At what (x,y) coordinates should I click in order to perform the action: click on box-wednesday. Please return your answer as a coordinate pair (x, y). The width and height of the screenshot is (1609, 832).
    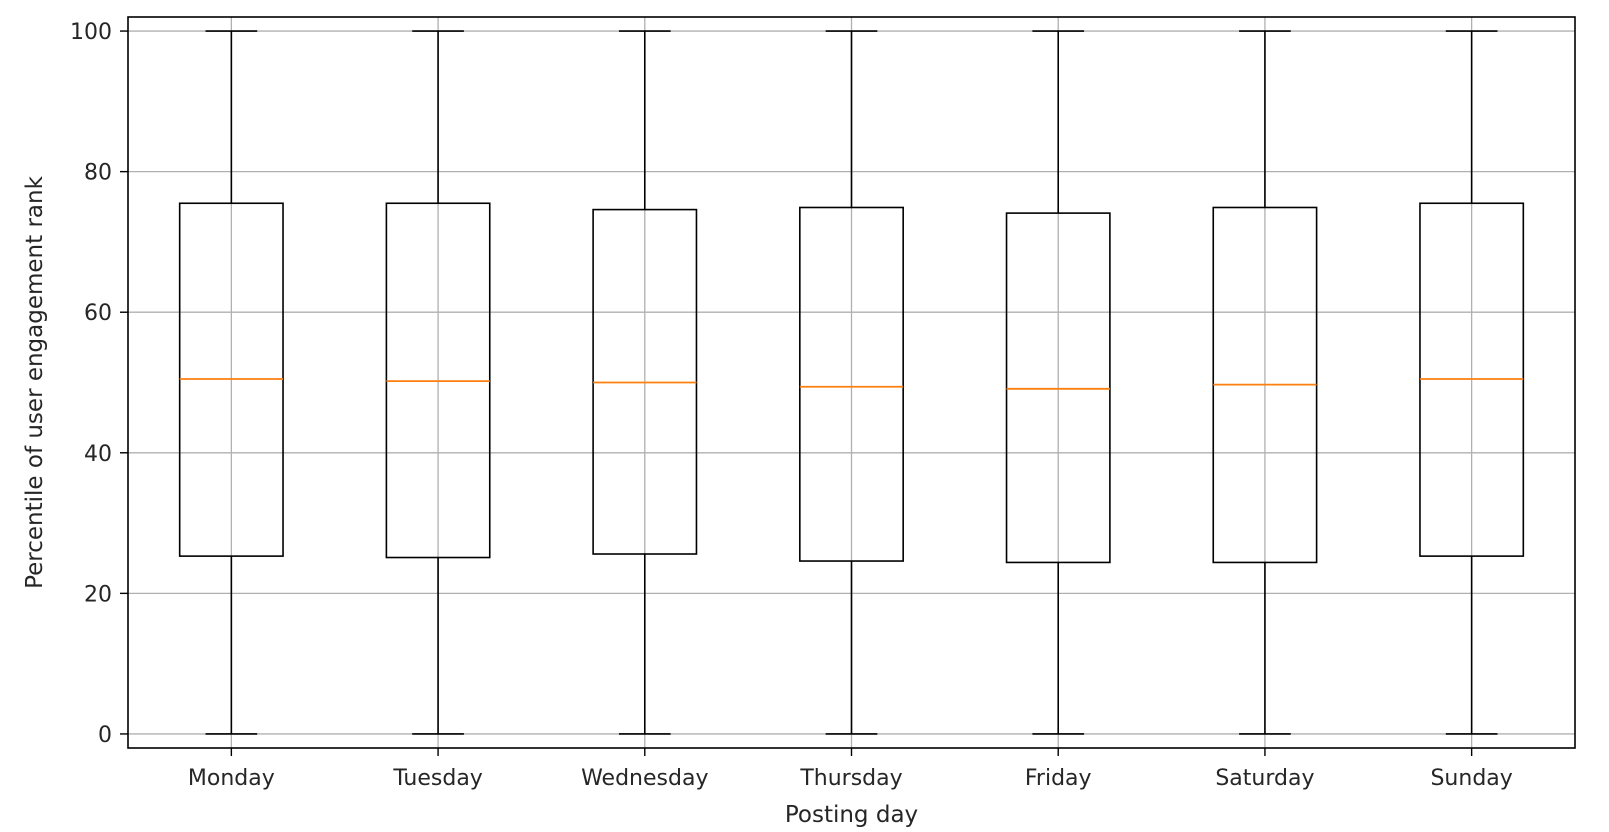
    Looking at the image, I should click on (645, 382).